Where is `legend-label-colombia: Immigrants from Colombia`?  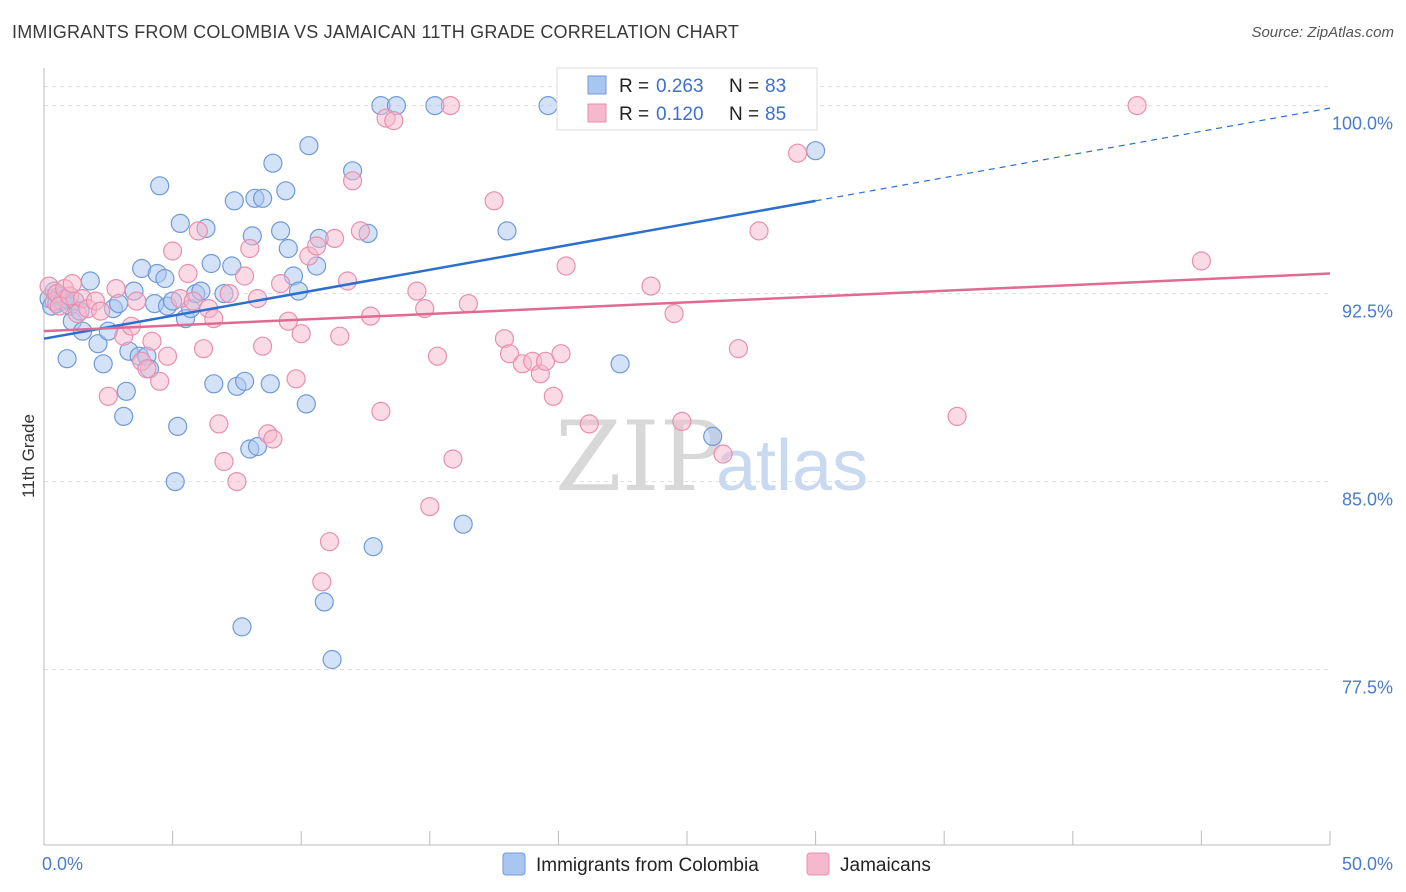 legend-label-colombia: Immigrants from Colombia is located at coordinates (647, 865).